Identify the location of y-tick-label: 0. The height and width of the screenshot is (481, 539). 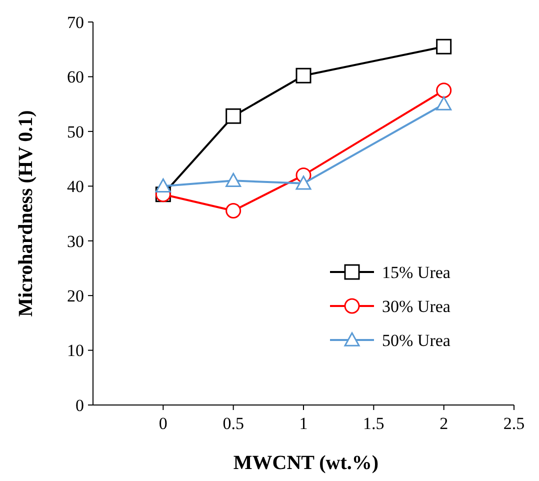
(80, 405).